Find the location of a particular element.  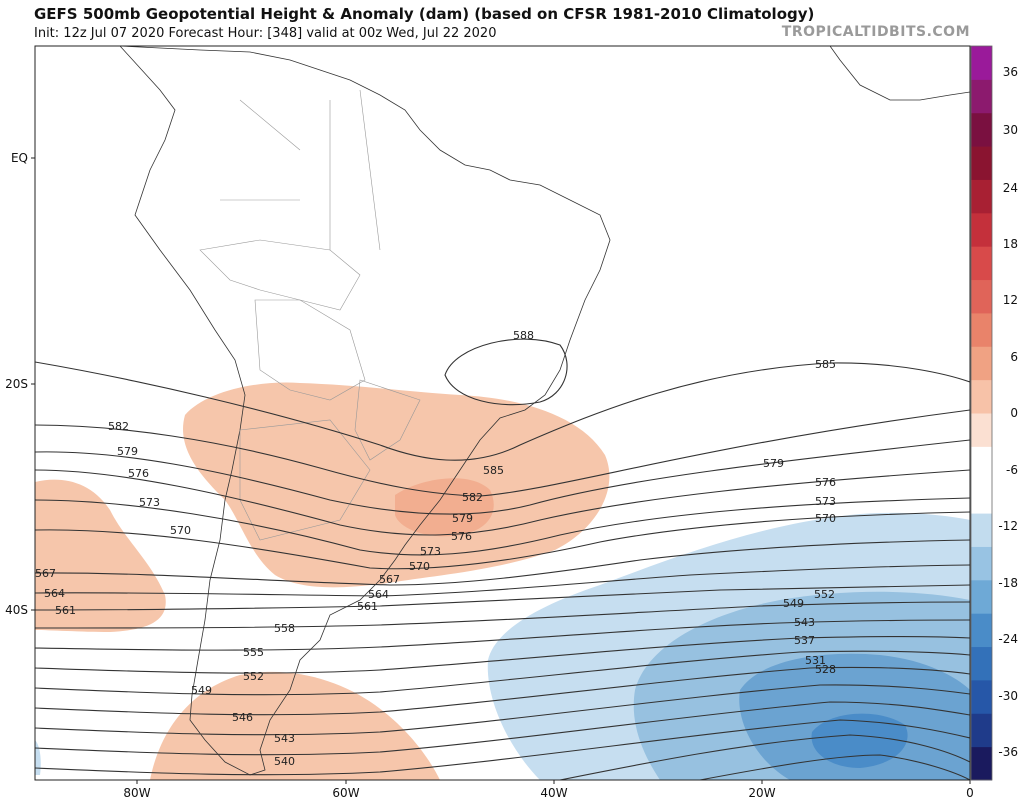

contour-label: 528 is located at coordinates (825, 669).